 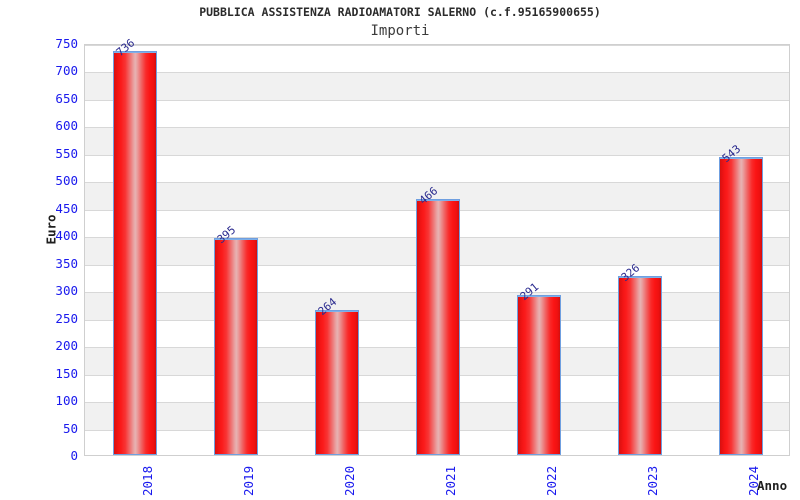 I want to click on y-axis-tick-label: 0, so click(x=74, y=455).